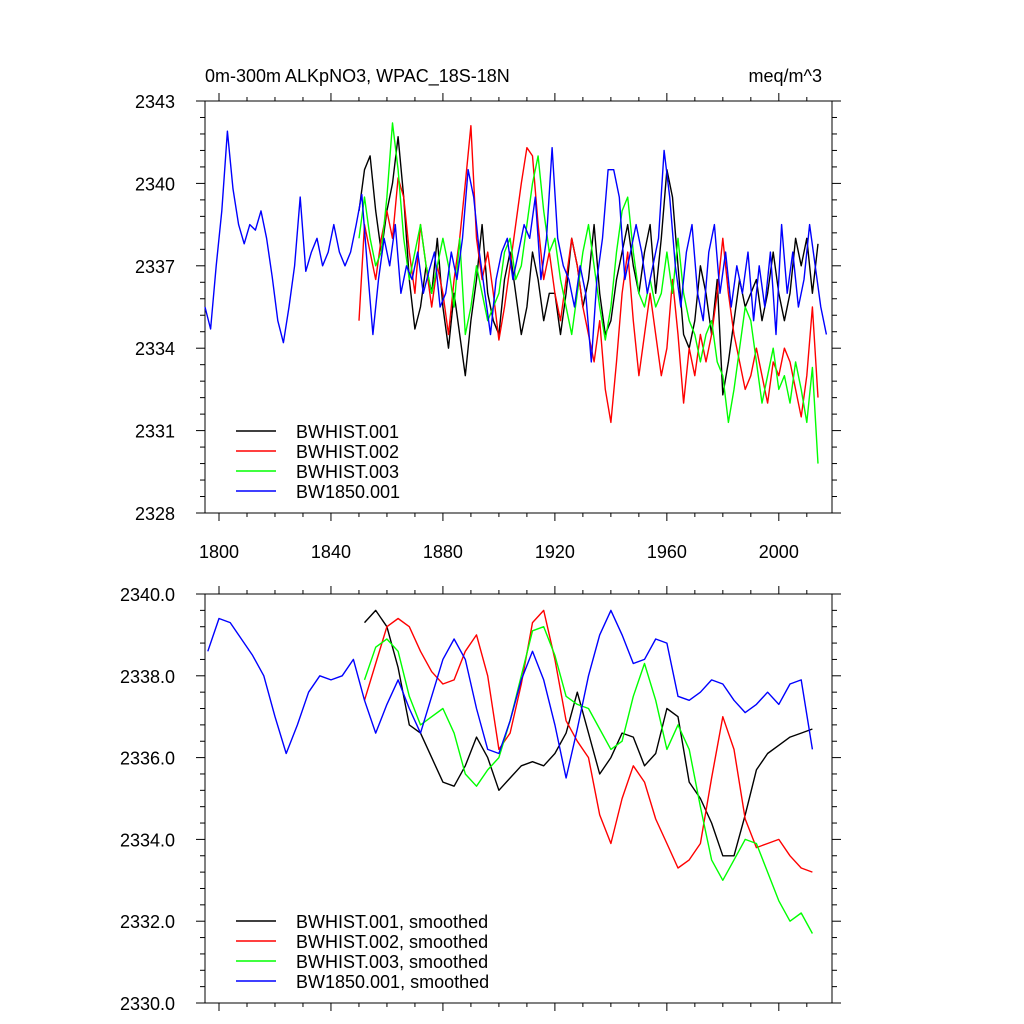 The height and width of the screenshot is (1024, 1024). Describe the element at coordinates (147, 840) in the screenshot. I see `y-tick-label: 2334.0` at that location.